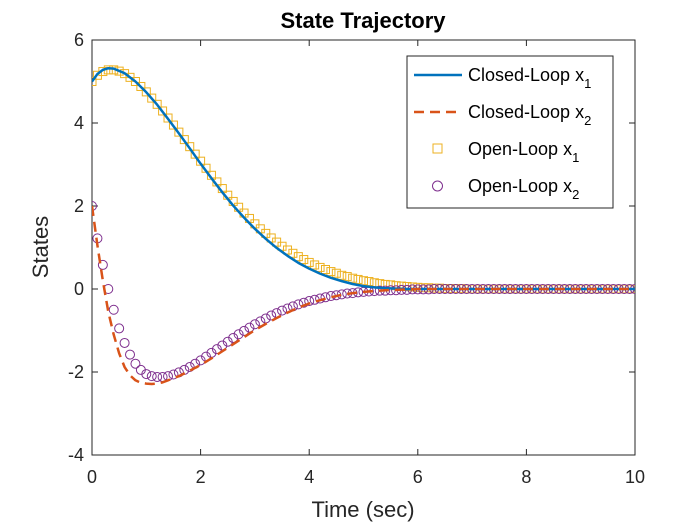 This screenshot has height=525, width=700. I want to click on legend-label-open-loop-x2: Open-Loop x2, so click(523, 189).